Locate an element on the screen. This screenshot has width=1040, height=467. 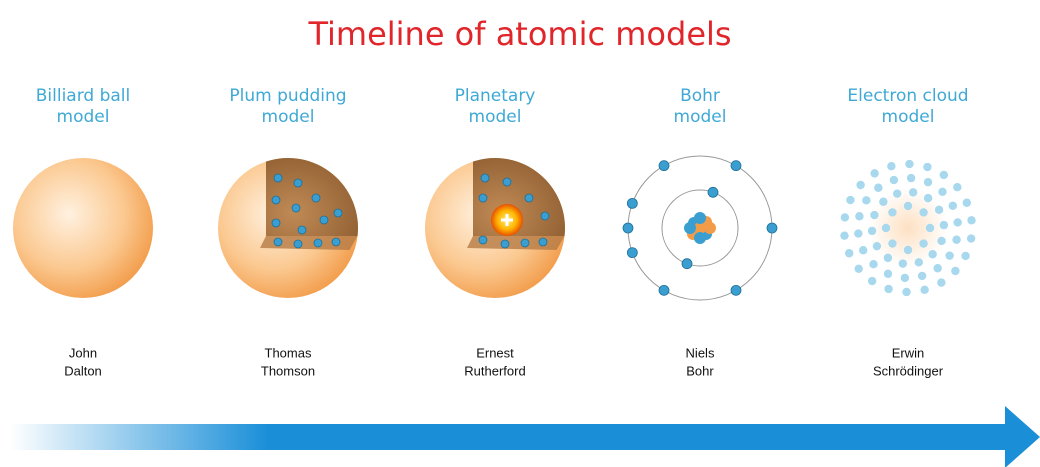
title: Timeline of atomic models is located at coordinates (519, 34).